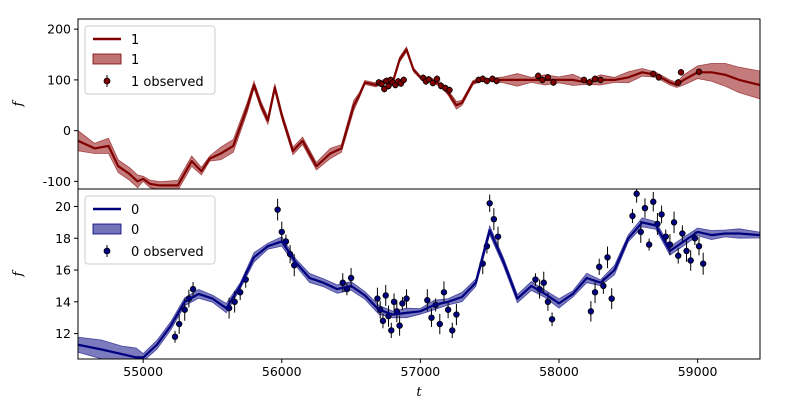 The height and width of the screenshot is (400, 800). What do you see at coordinates (63, 333) in the screenshot?
I see `y-tick-label: 12` at bounding box center [63, 333].